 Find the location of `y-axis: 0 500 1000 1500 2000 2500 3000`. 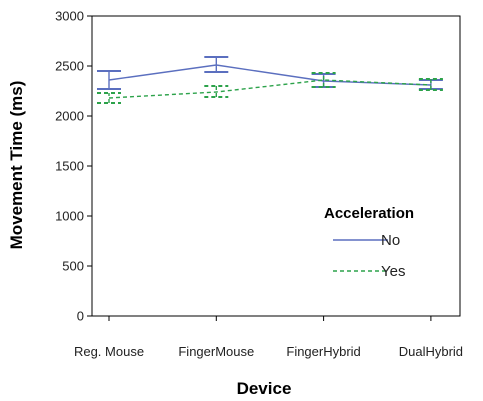

y-axis: 0 500 1000 1500 2000 2500 3000 is located at coordinates (73, 166).